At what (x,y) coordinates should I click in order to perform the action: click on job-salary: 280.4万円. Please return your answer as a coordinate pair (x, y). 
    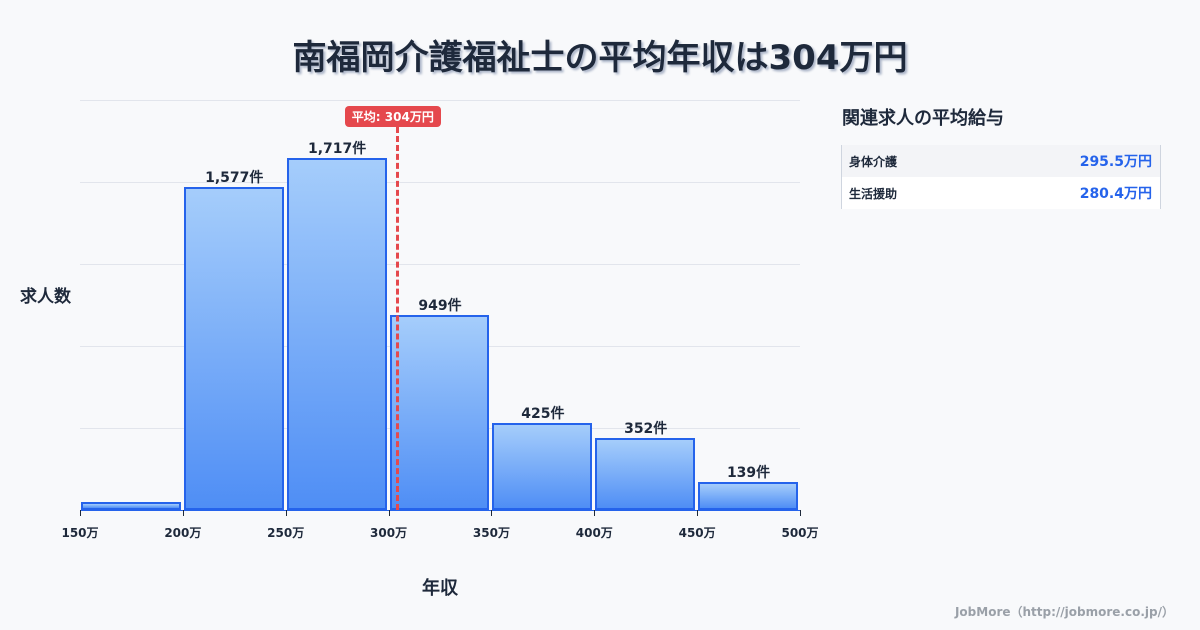
    Looking at the image, I should click on (1115, 194).